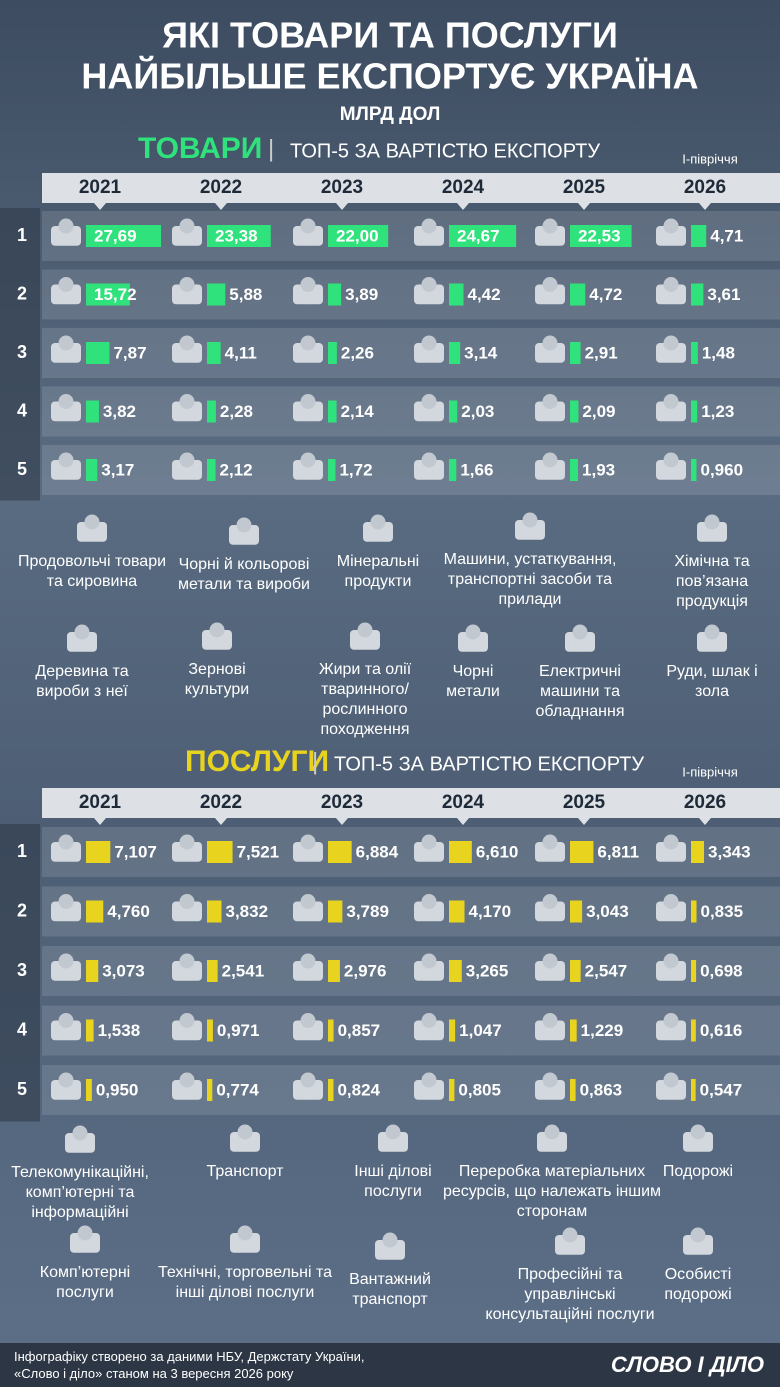  Describe the element at coordinates (718, 352) in the screenshot. I see `value-label: 1,48` at that location.